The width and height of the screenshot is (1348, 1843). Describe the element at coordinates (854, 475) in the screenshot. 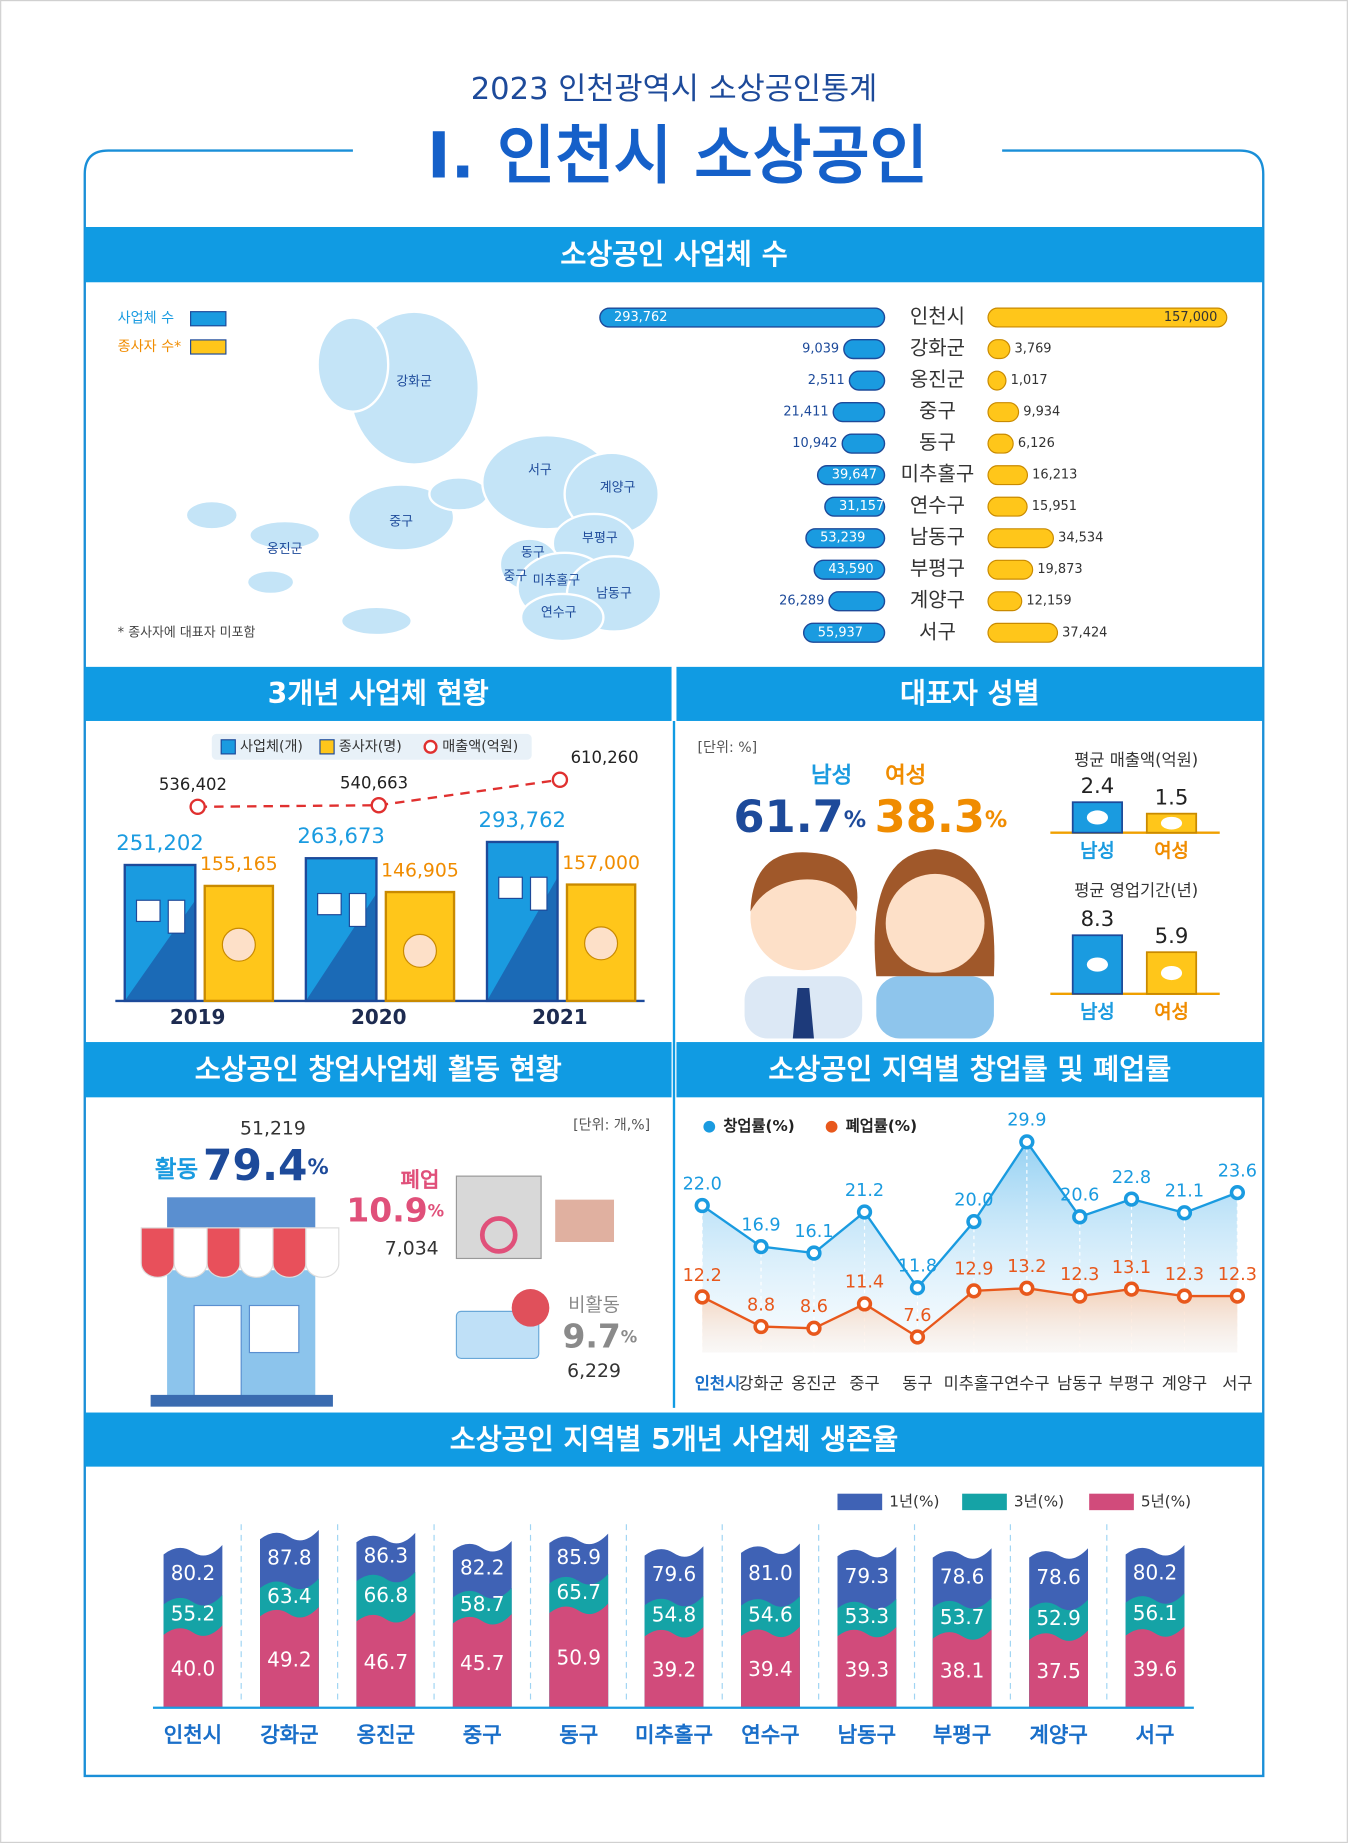

I see `value-label: 39,647` at that location.